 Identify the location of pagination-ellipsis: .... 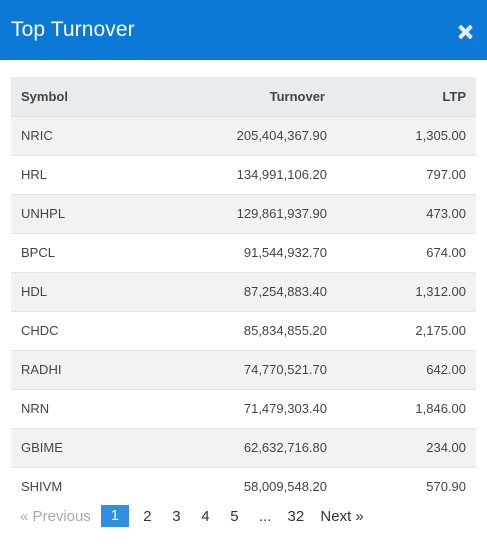
(265, 516).